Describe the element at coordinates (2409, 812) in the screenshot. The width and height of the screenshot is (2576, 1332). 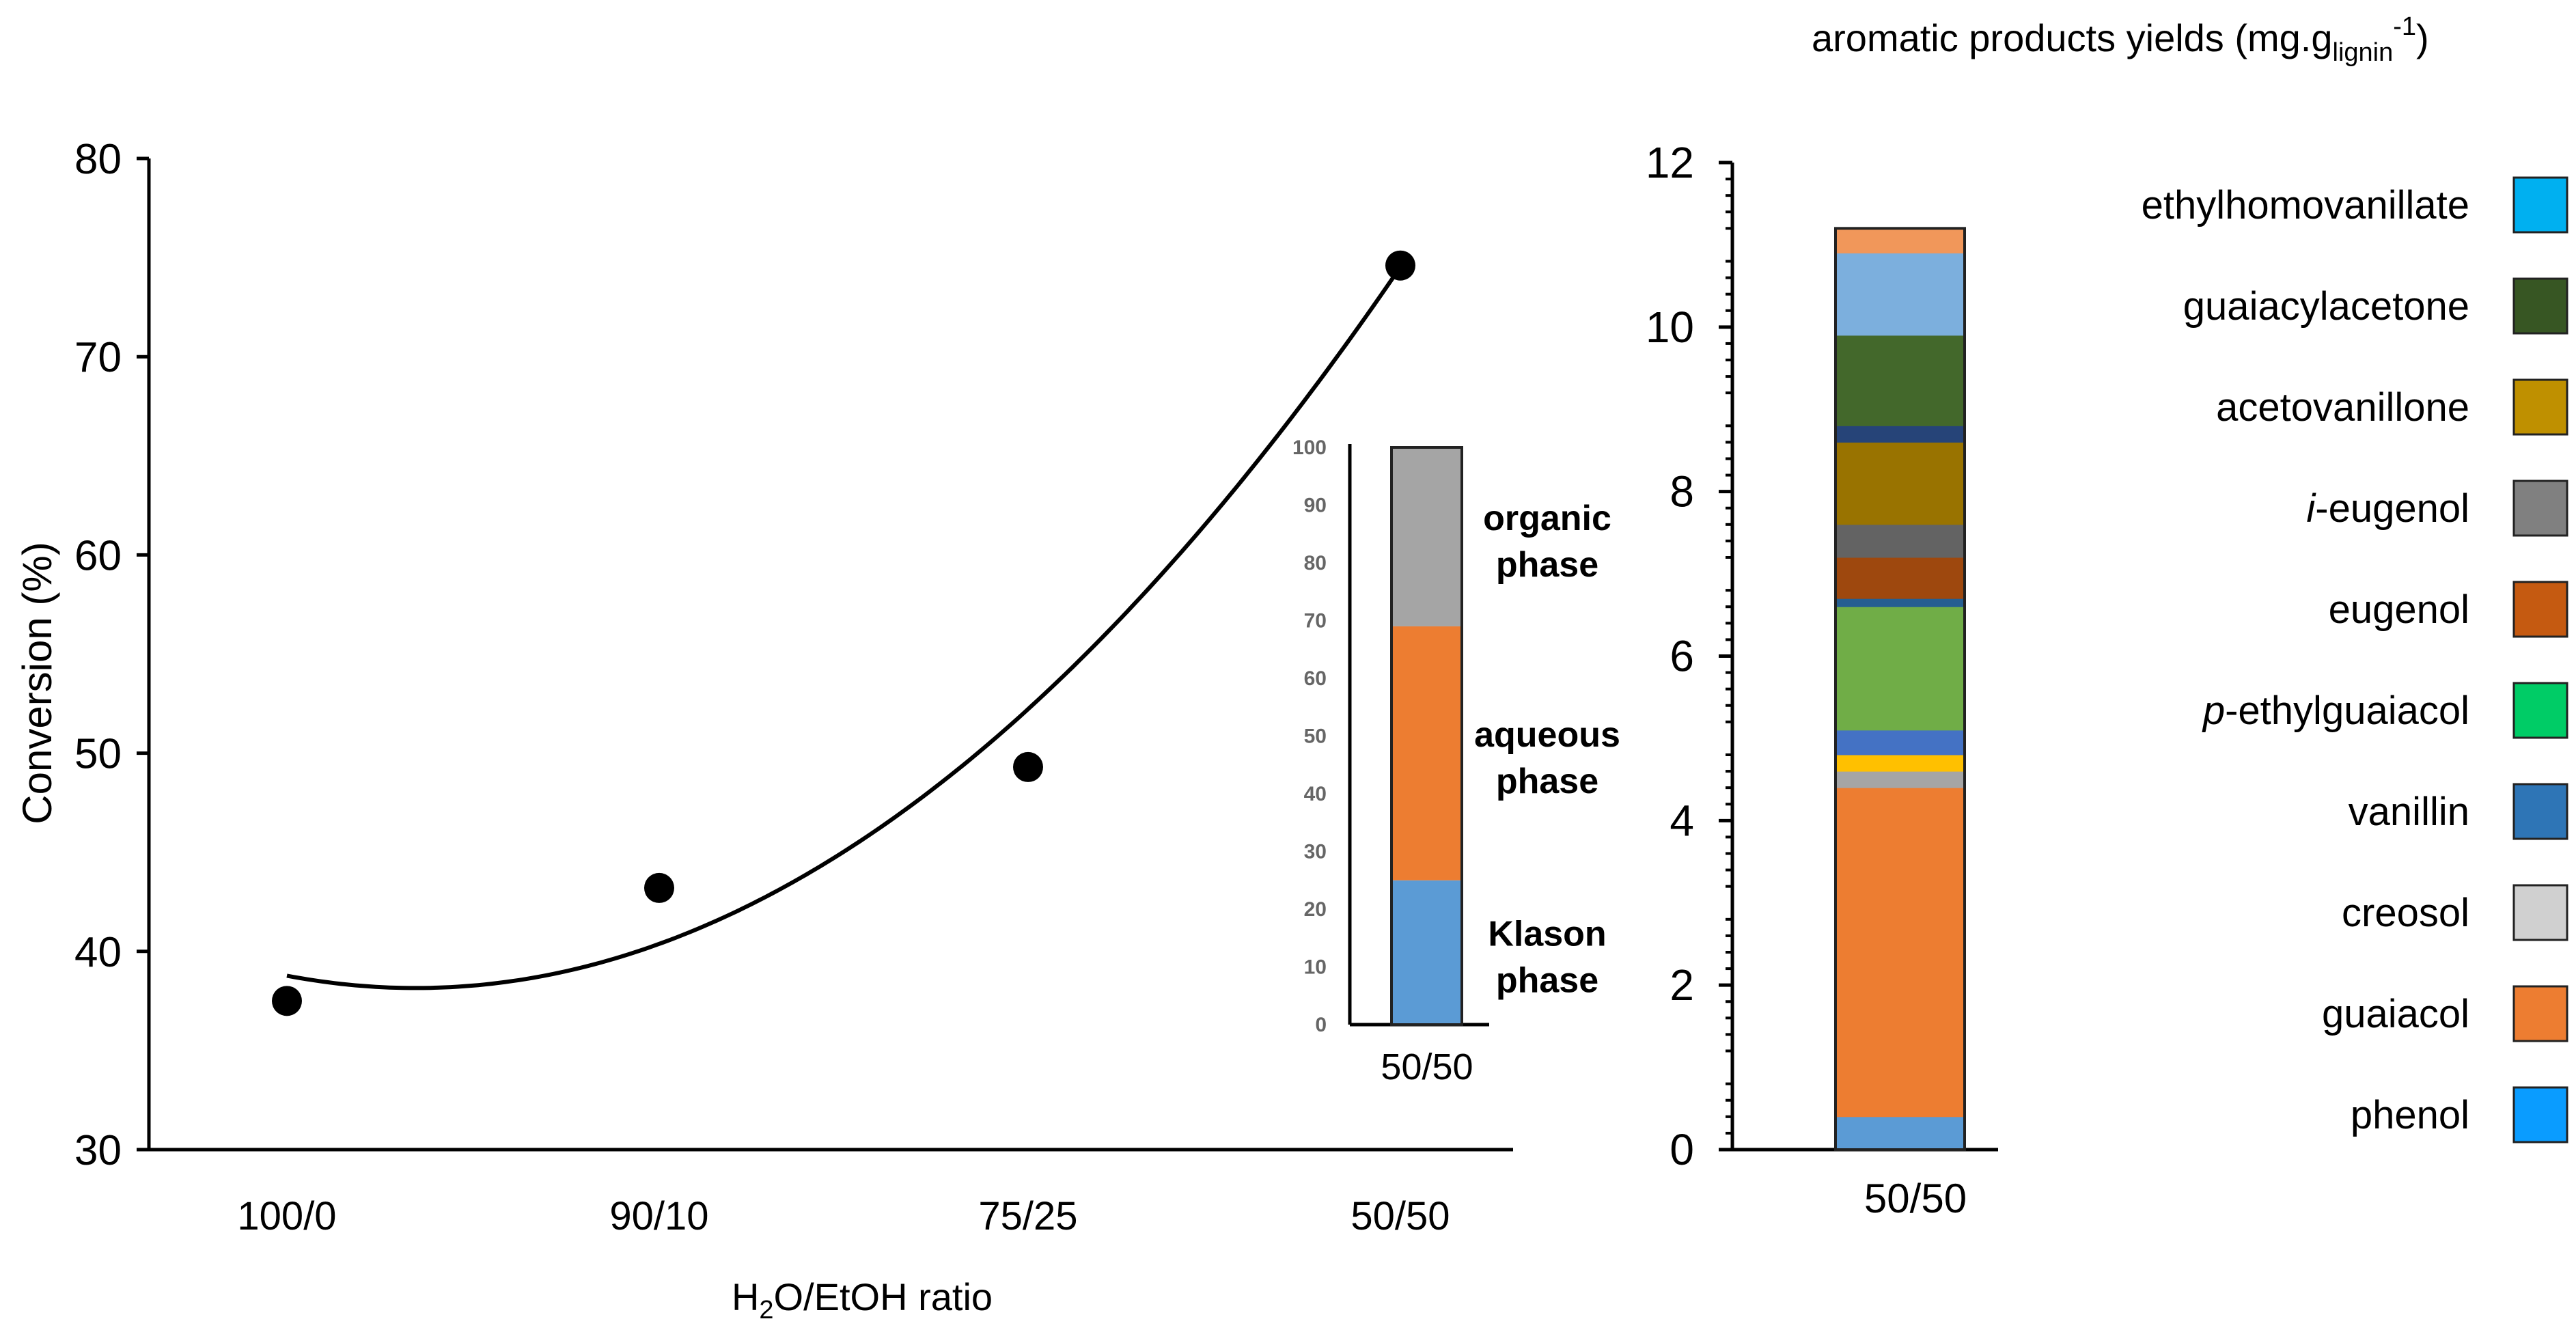
I see `legend-label: vanillin` at that location.